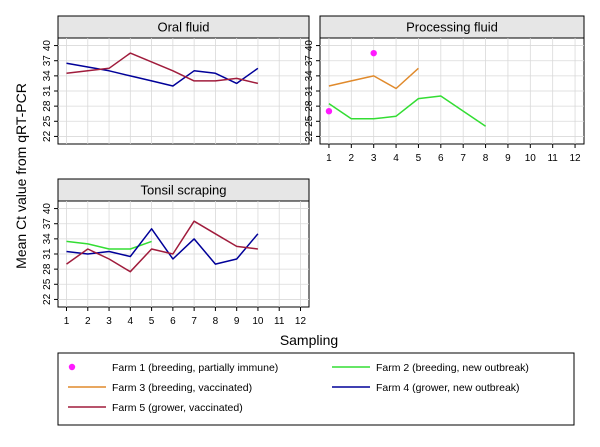  What do you see at coordinates (407, 111) in the screenshot?
I see `series-line-farm2` at bounding box center [407, 111].